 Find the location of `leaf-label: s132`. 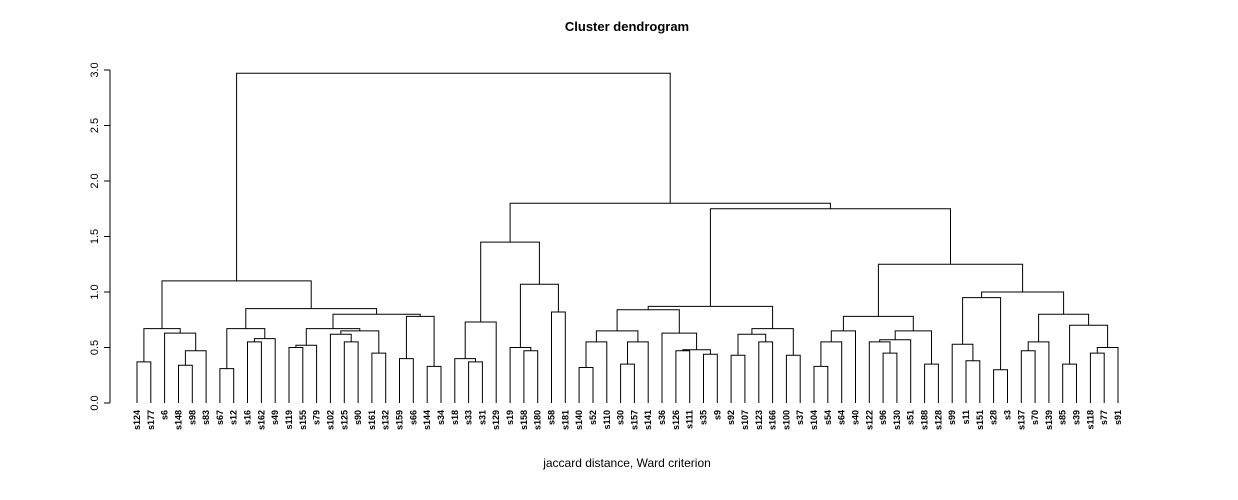

leaf-label: s132 is located at coordinates (386, 420).